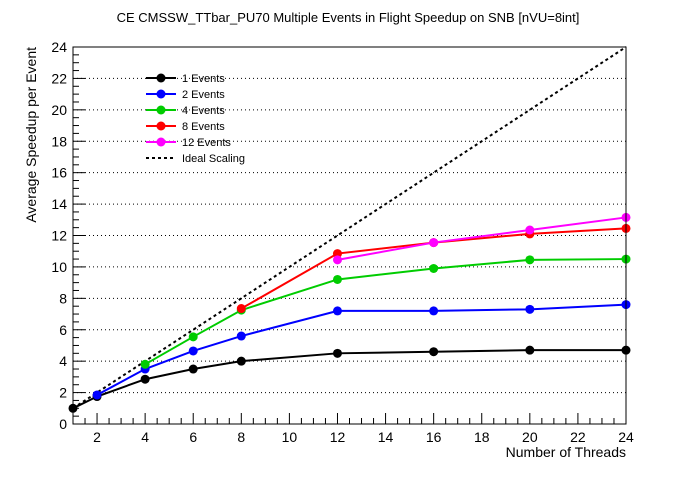 This screenshot has width=696, height=477. Describe the element at coordinates (203, 127) in the screenshot. I see `legend-label: 8 Events` at that location.